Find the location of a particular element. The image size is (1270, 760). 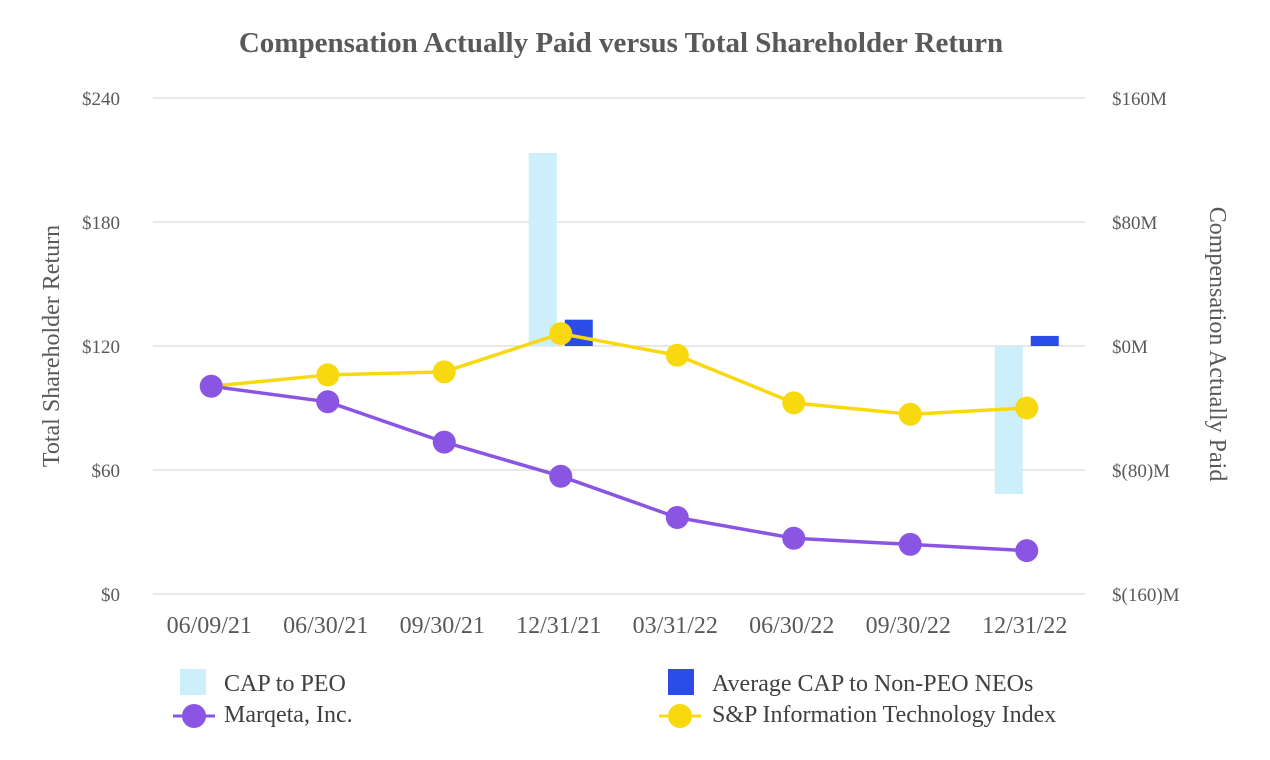

right-axis-ticks: $(160)M $(80)M $0M $80M $160M is located at coordinates (1146, 347).